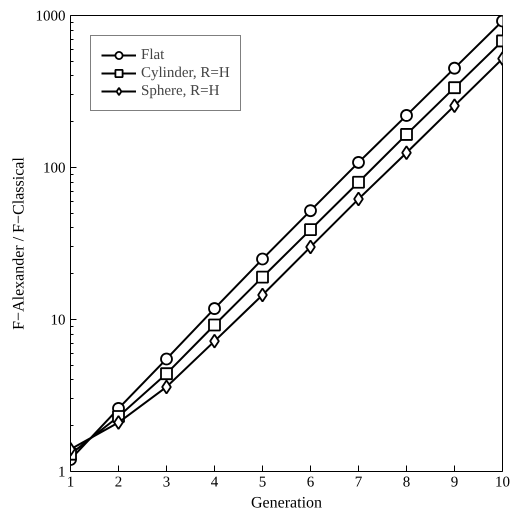 The width and height of the screenshot is (522, 514). Describe the element at coordinates (262, 482) in the screenshot. I see `x-tick-label: 5` at that location.